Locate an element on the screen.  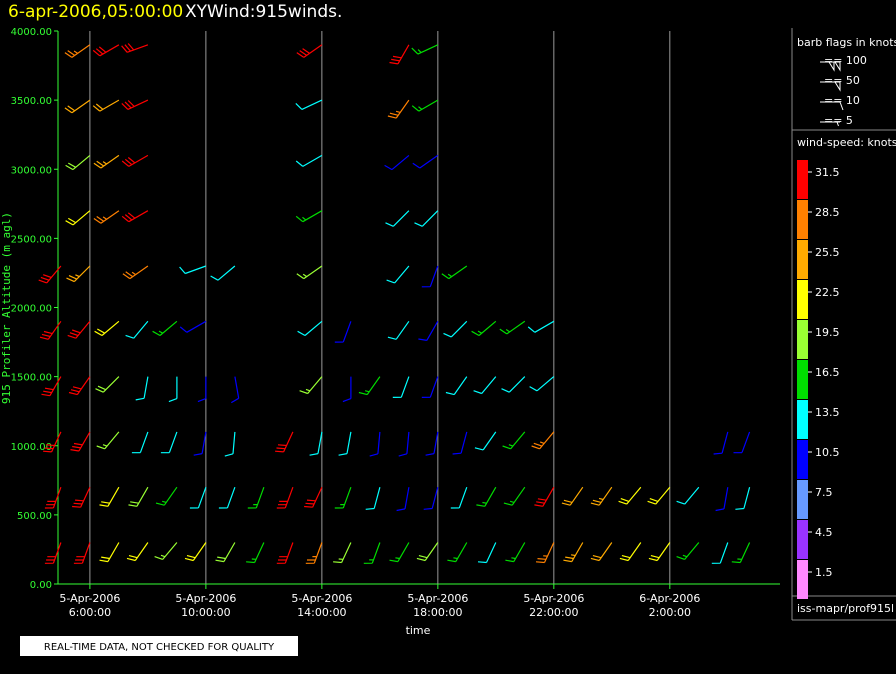
legend-label: == 50 is located at coordinates (842, 80).